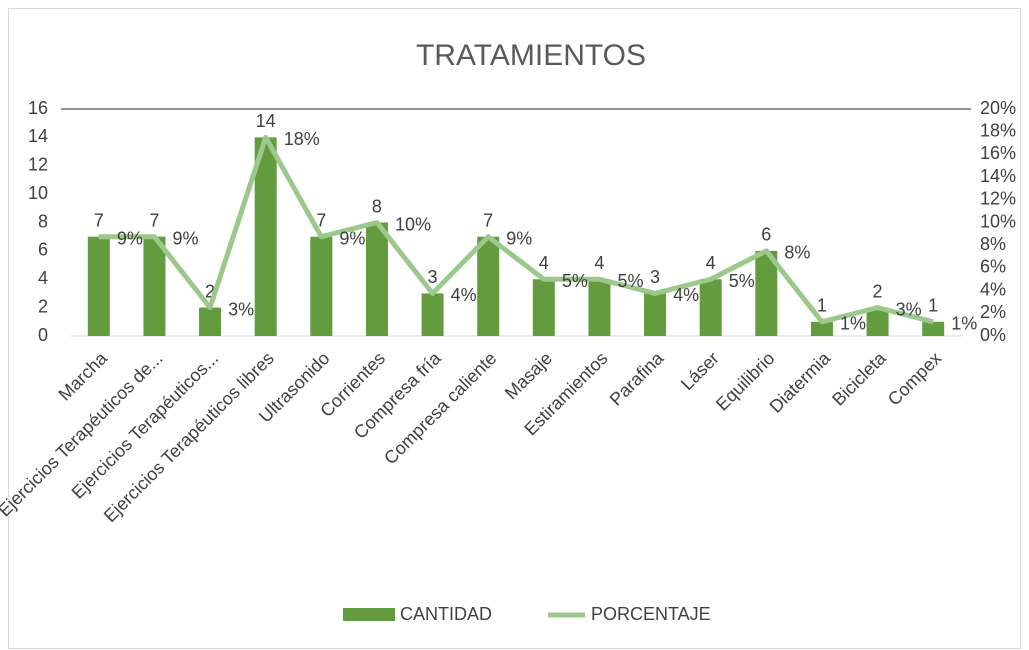 The image size is (1029, 650). What do you see at coordinates (998, 176) in the screenshot?
I see `y2-tick-label: 14%` at bounding box center [998, 176].